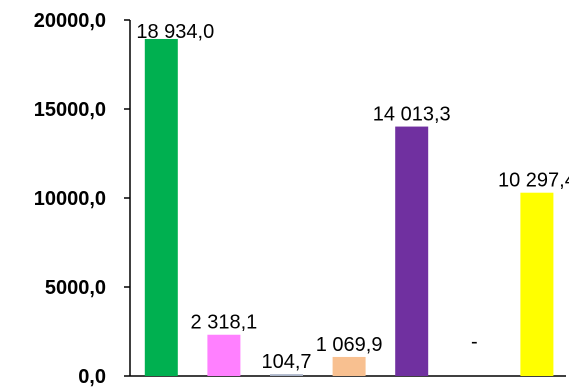 Image resolution: width=569 pixels, height=392 pixels. Describe the element at coordinates (70, 21) in the screenshot. I see `y-tick-label: 20000,0` at that location.